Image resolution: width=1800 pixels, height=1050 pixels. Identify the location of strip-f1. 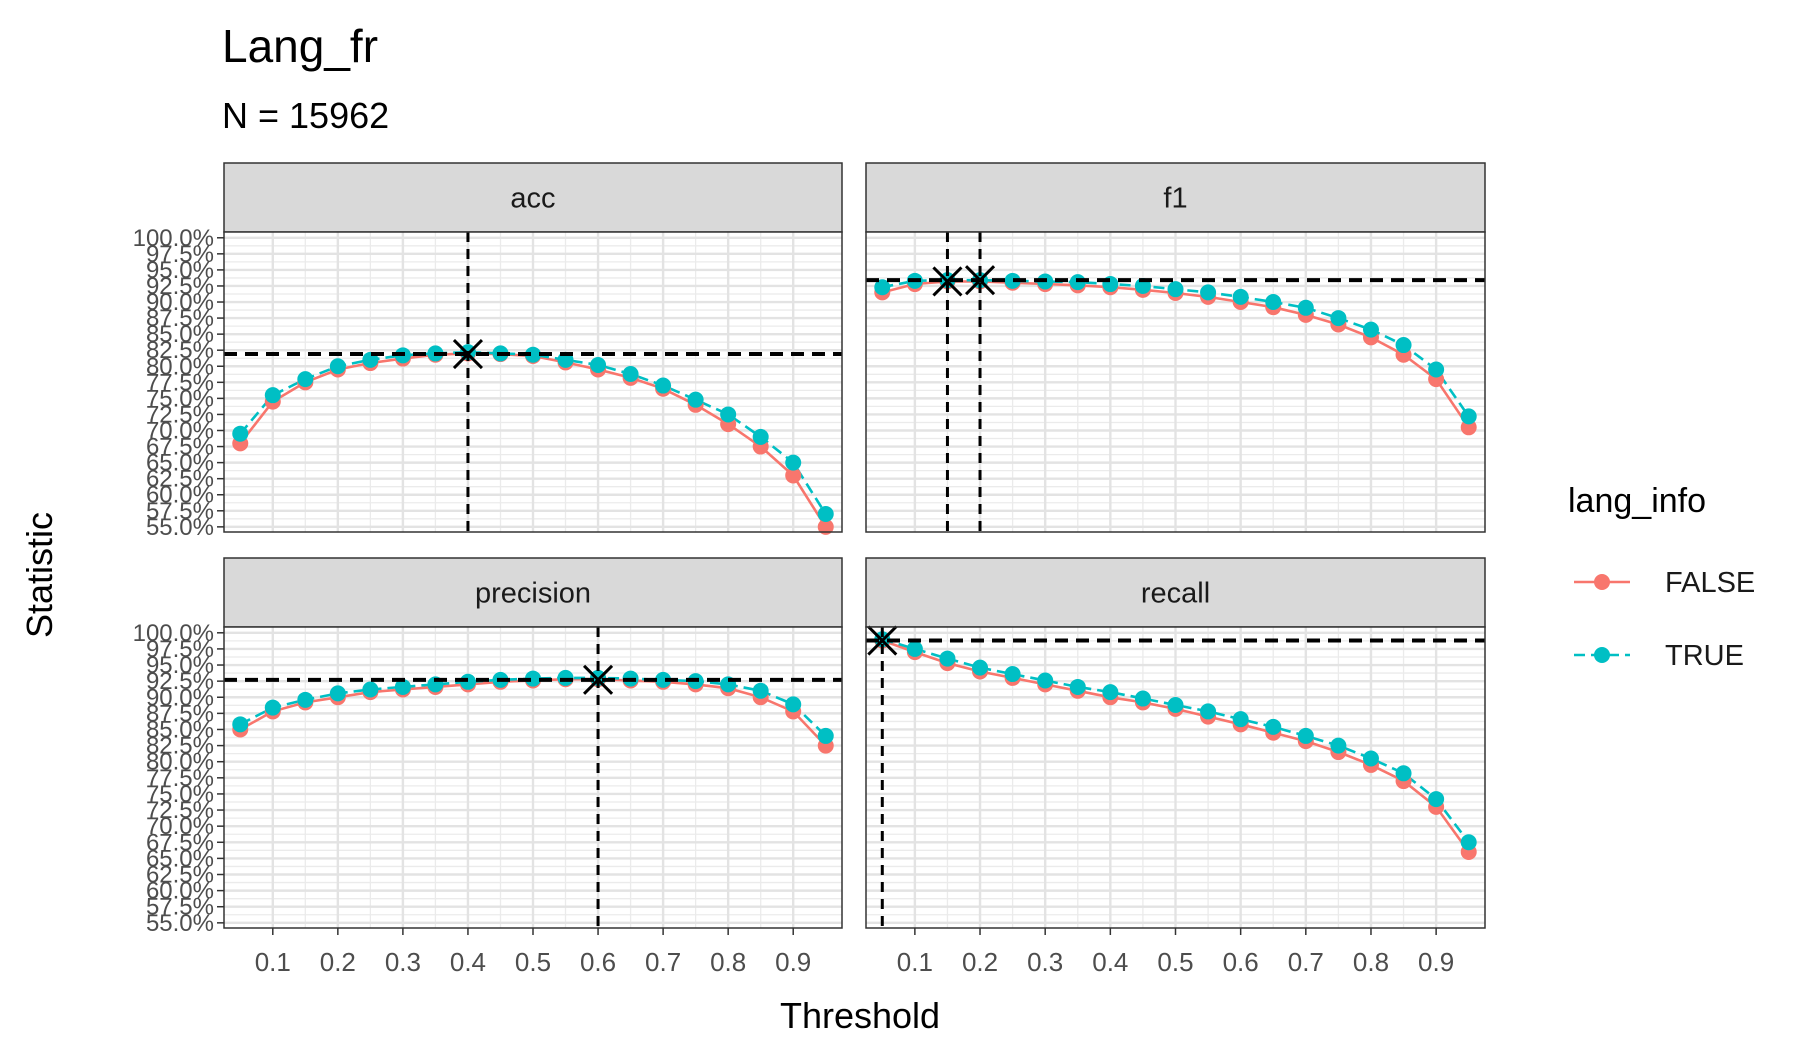
(1175, 197).